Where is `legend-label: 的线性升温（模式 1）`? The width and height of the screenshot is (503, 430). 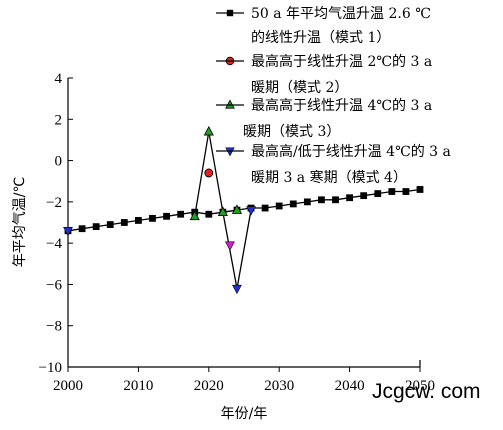
legend-label: 的线性升温（模式 1） is located at coordinates (320, 38).